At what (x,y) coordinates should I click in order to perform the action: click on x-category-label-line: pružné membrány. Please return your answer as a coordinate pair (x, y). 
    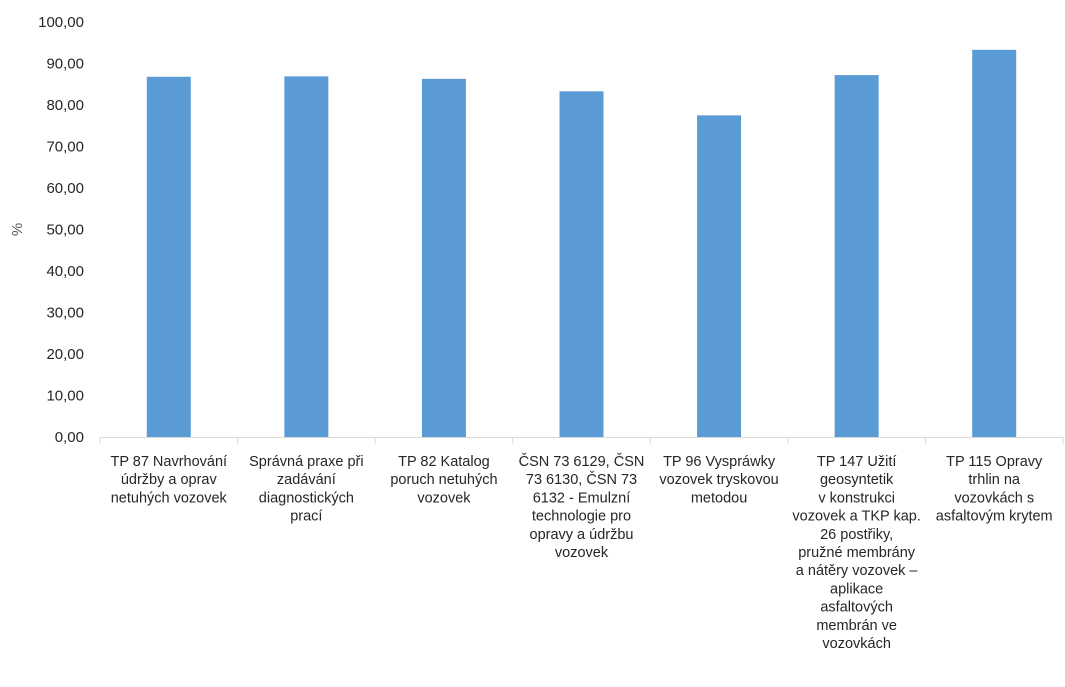
    Looking at the image, I should click on (857, 553).